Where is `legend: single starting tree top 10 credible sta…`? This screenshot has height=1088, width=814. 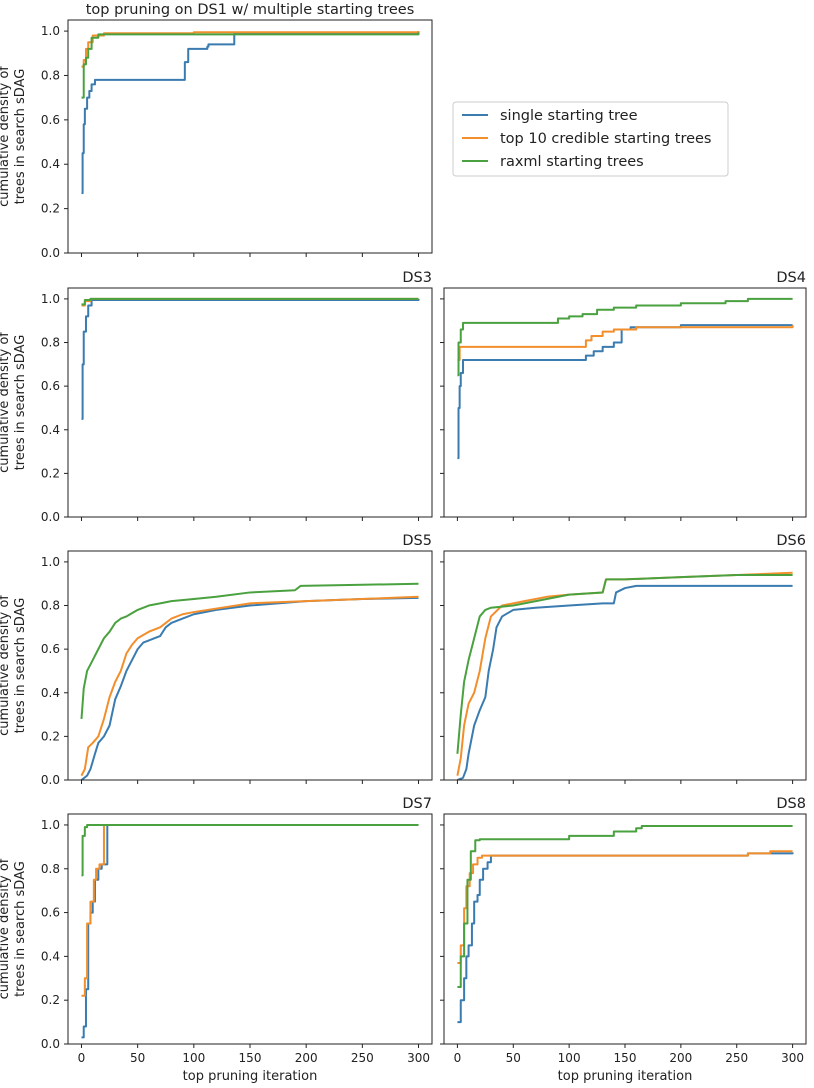 legend: single starting tree top 10 credible sta… is located at coordinates (590, 139).